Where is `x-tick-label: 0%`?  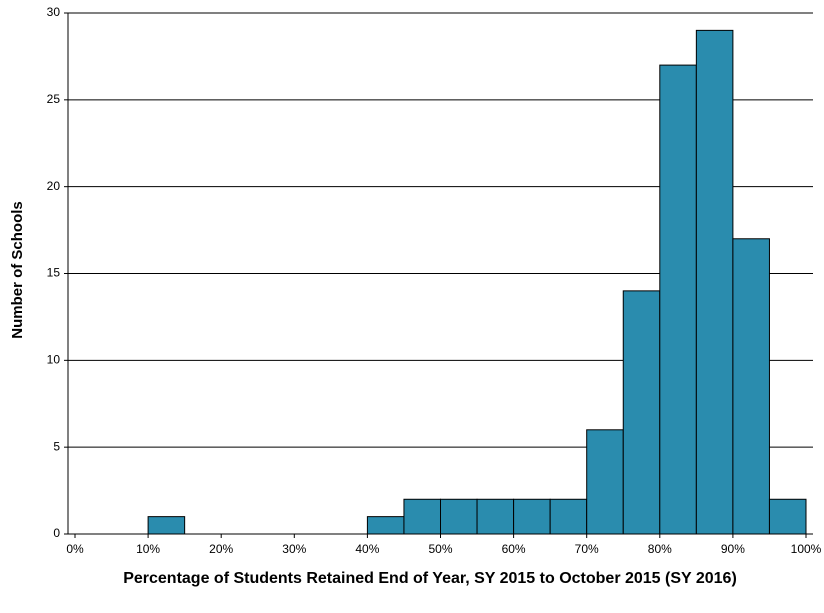 x-tick-label: 0% is located at coordinates (75, 549).